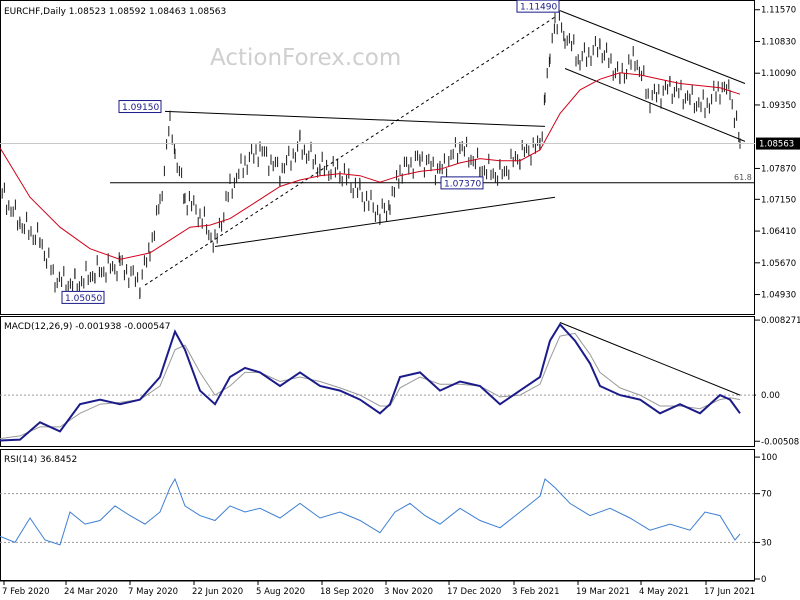 The width and height of the screenshot is (800, 600). What do you see at coordinates (87, 327) in the screenshot?
I see `macd-panel-title: MACD(12,26,9) -0.001938 -0.000547` at bounding box center [87, 327].